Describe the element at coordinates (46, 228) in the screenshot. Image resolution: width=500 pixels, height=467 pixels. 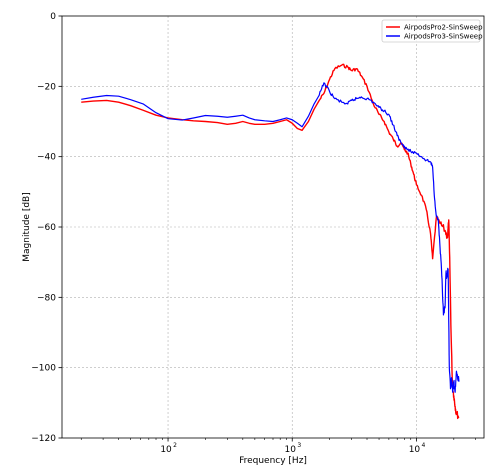
I see `y-tick-label: −60` at that location.